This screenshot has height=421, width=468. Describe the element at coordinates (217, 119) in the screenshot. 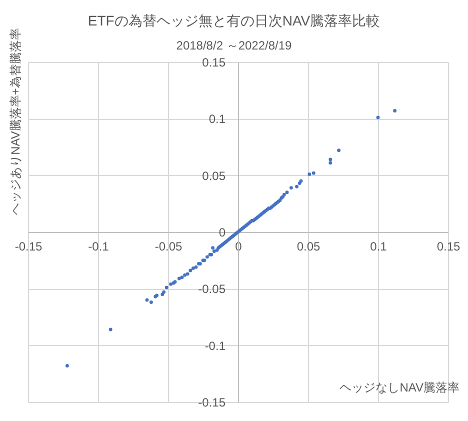

I see `y-tick-label: 0.1` at that location.